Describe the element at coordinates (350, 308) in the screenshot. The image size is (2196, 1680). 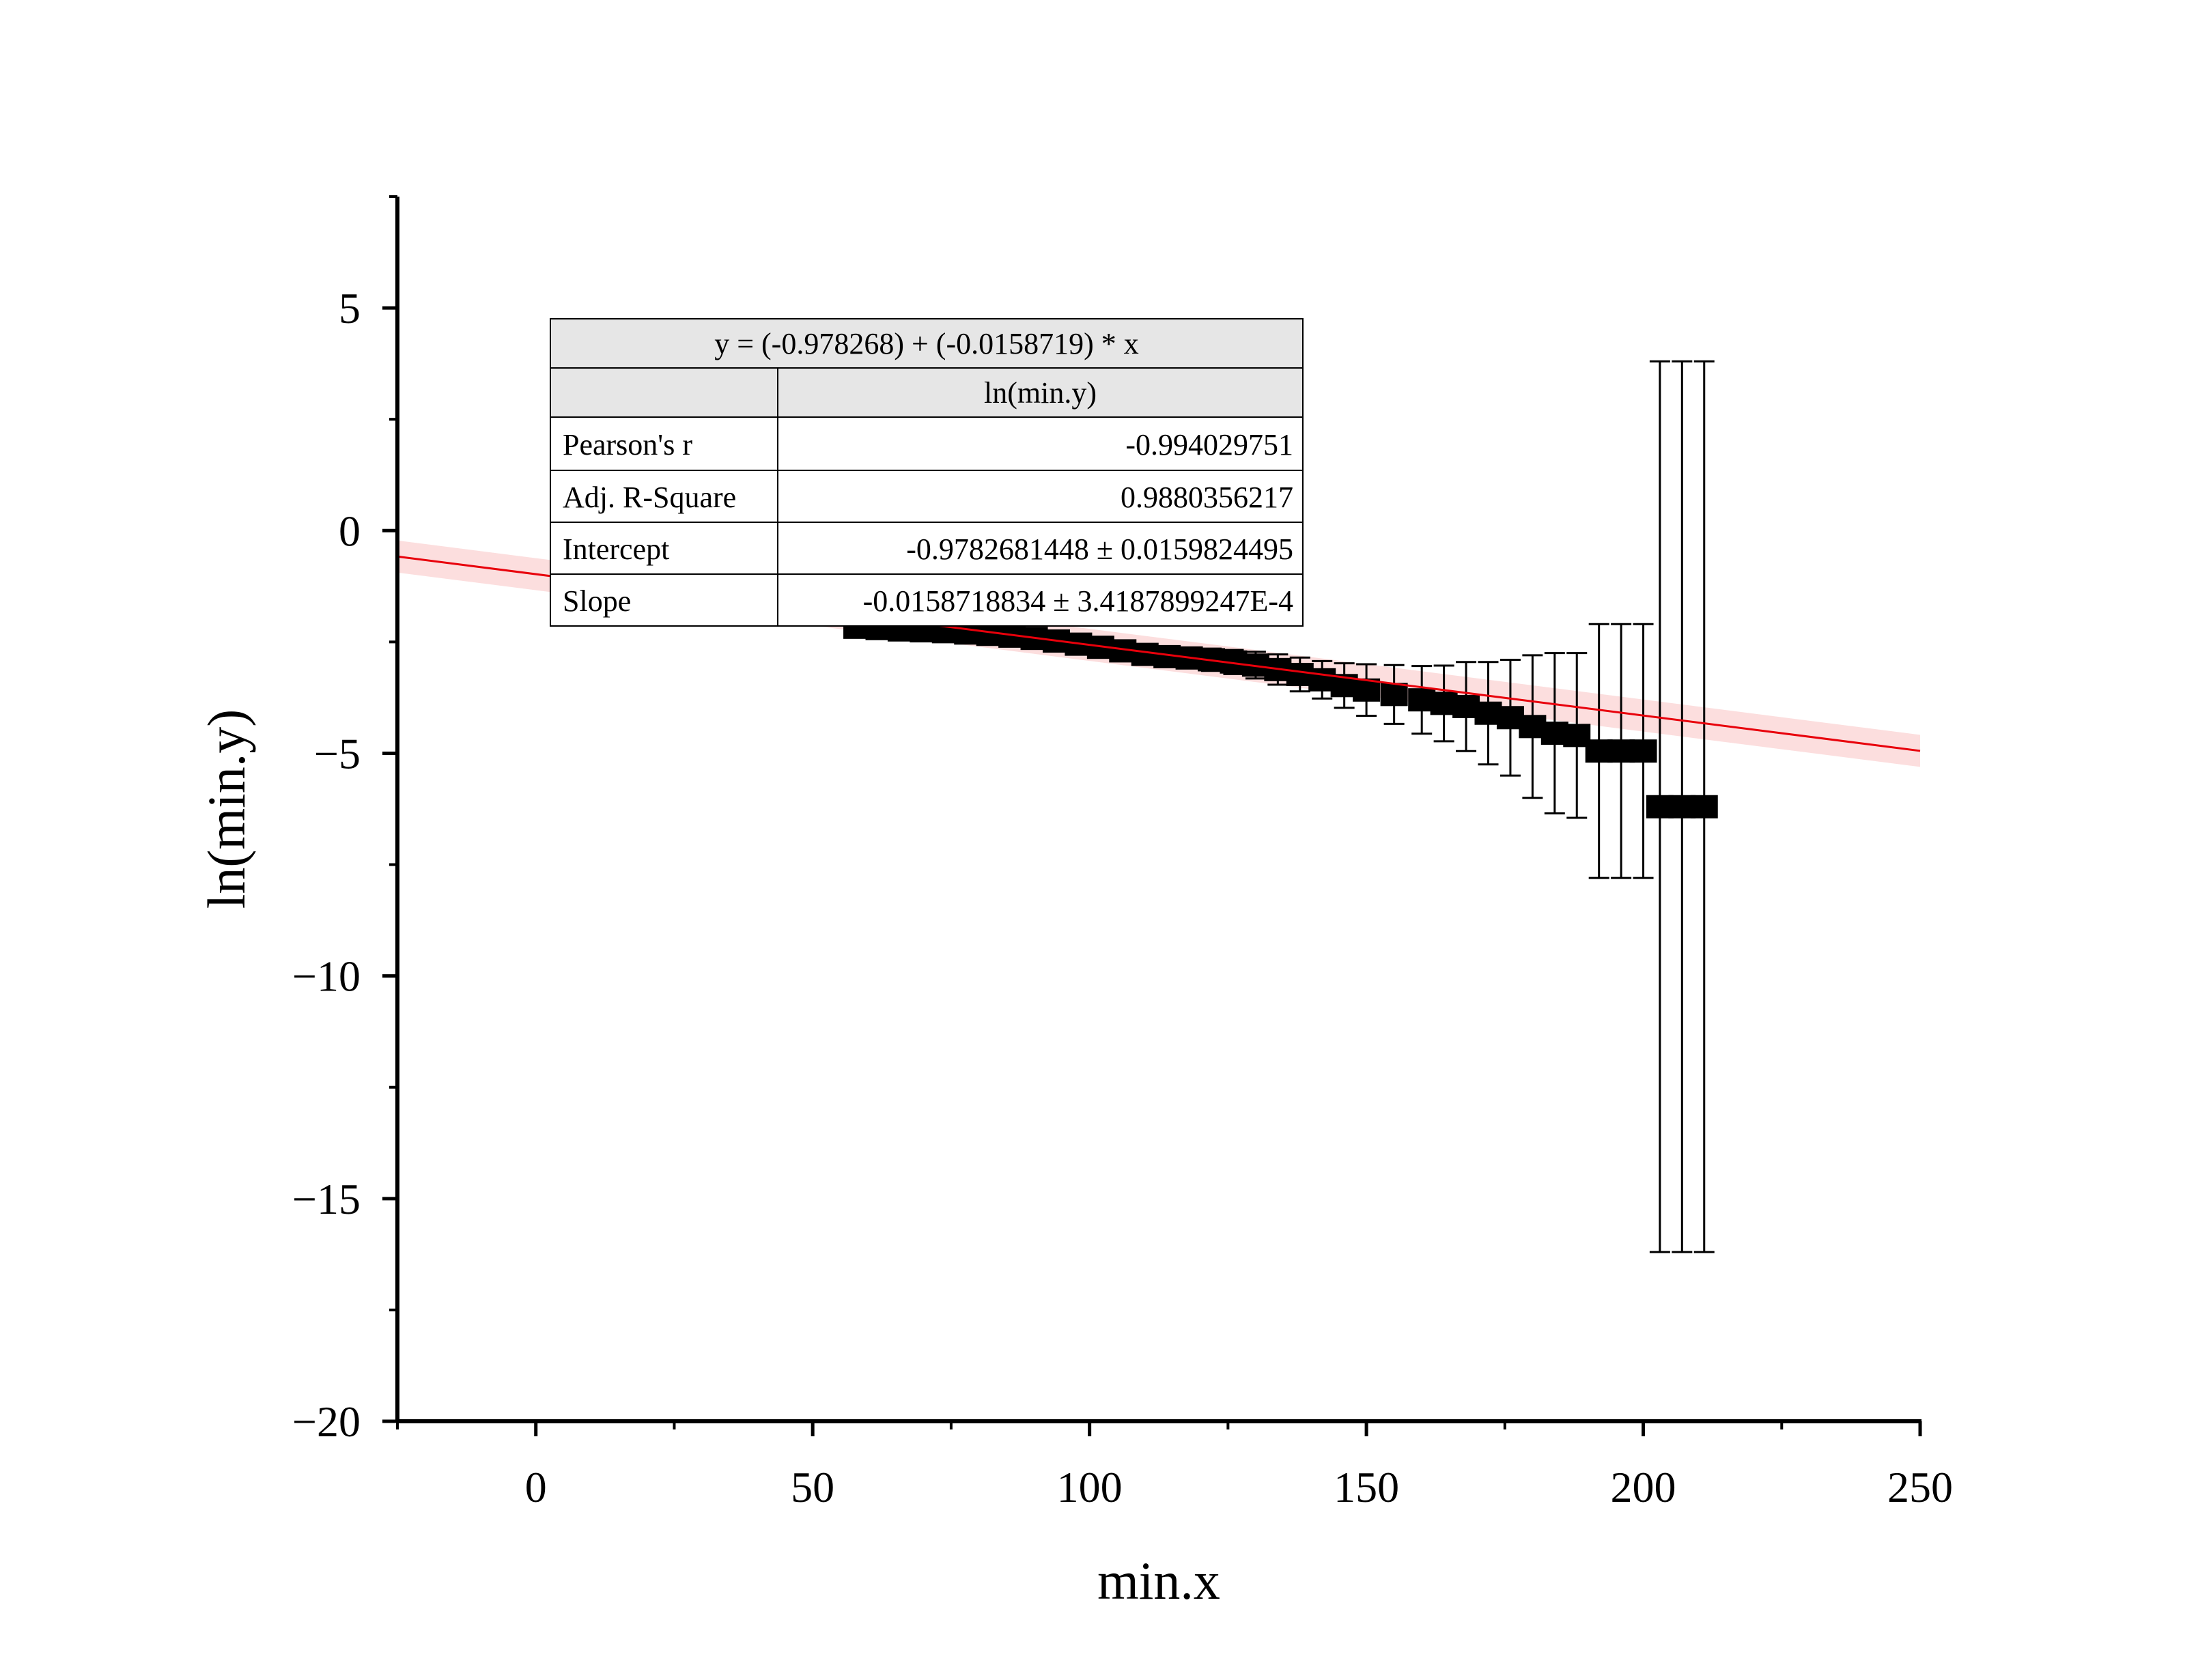
I see `y-tick-label: 5` at that location.